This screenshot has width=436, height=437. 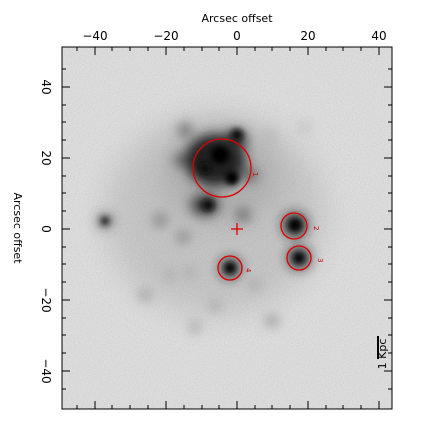 What do you see at coordinates (237, 36) in the screenshot?
I see `x-tick-label: 0` at bounding box center [237, 36].